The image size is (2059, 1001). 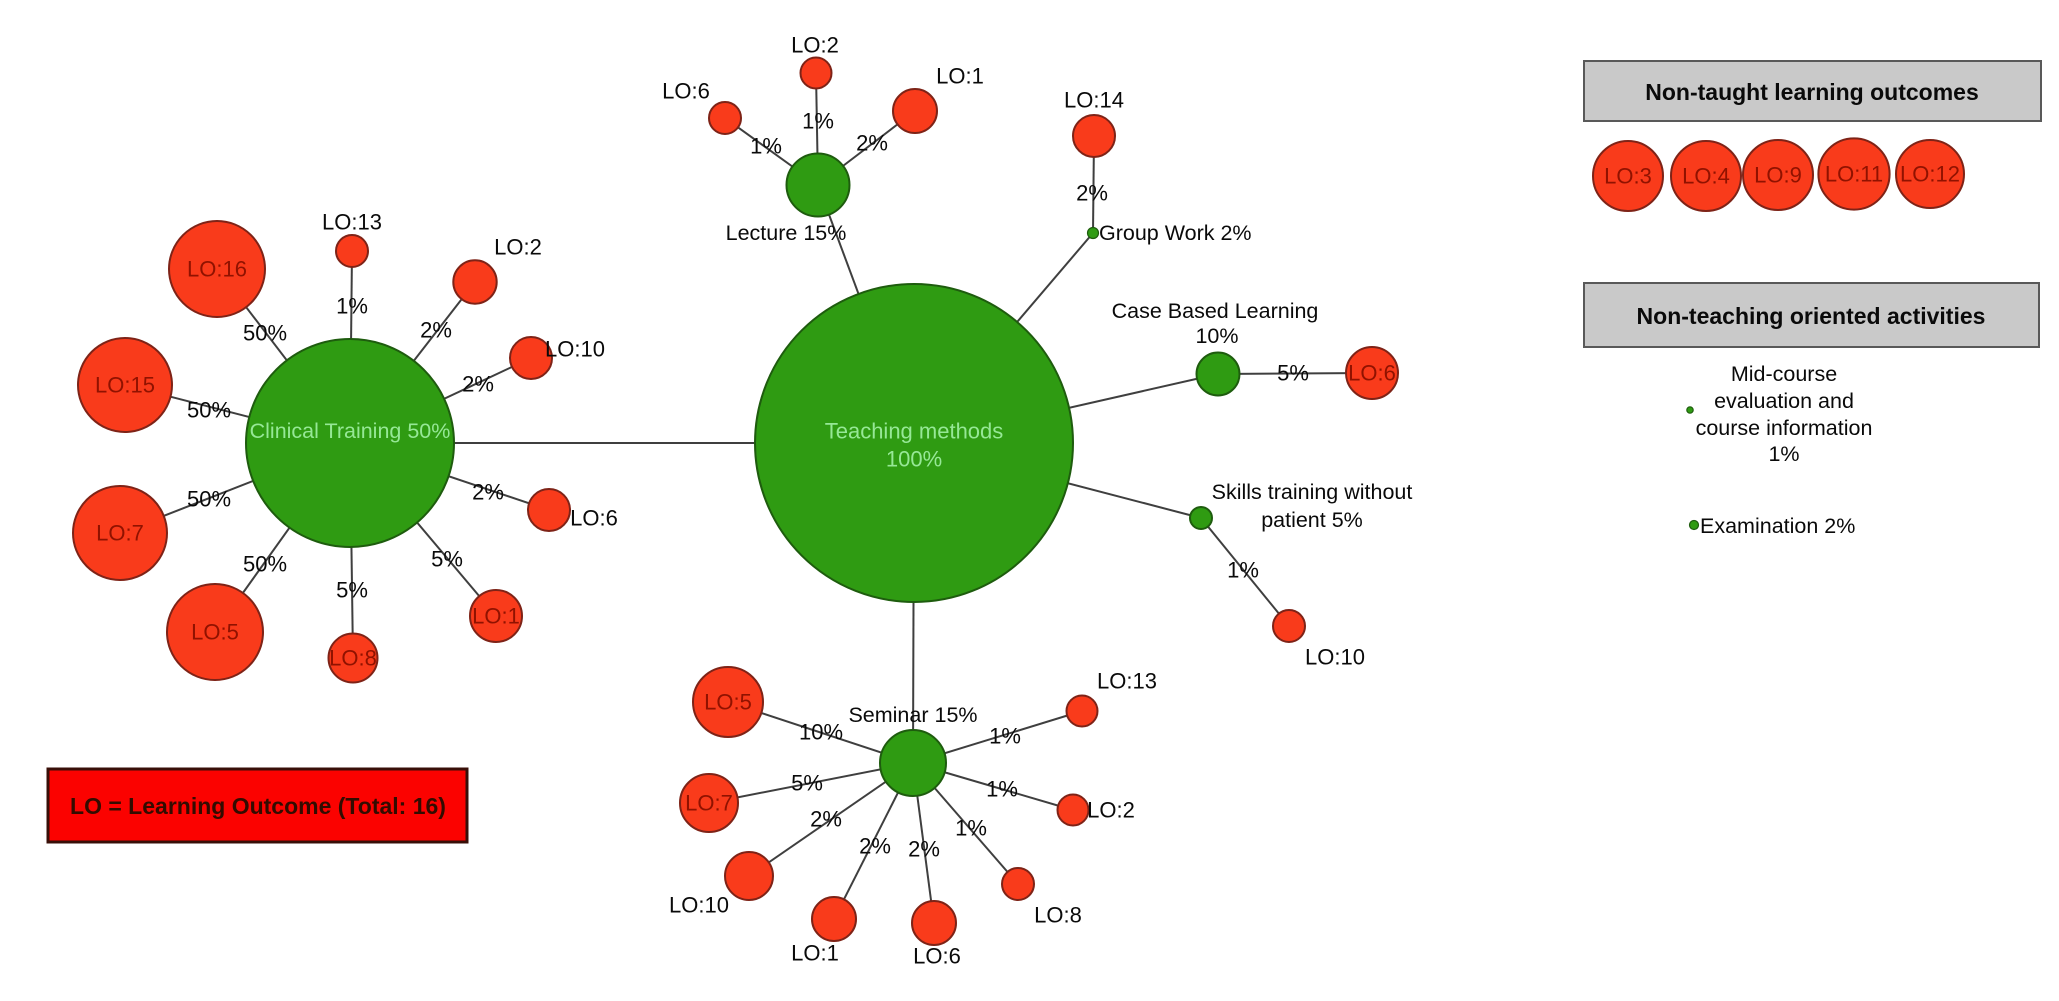 I want to click on svg-text: LO:16, so click(x=217, y=269).